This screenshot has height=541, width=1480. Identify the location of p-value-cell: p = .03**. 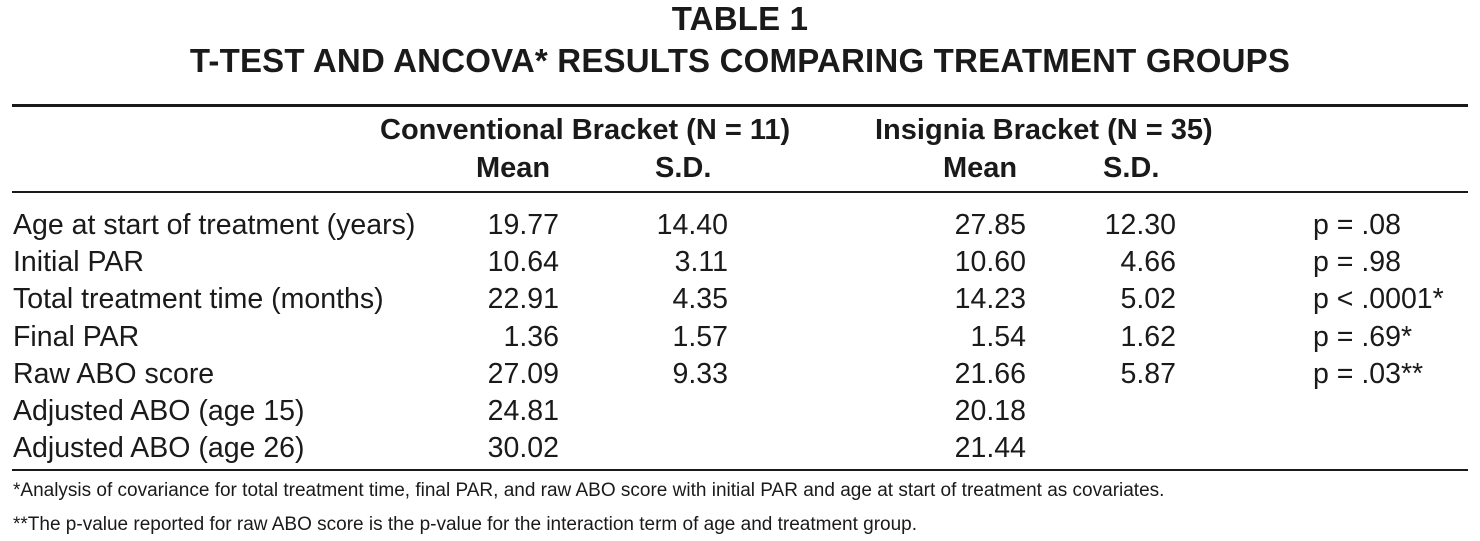
(1368, 374).